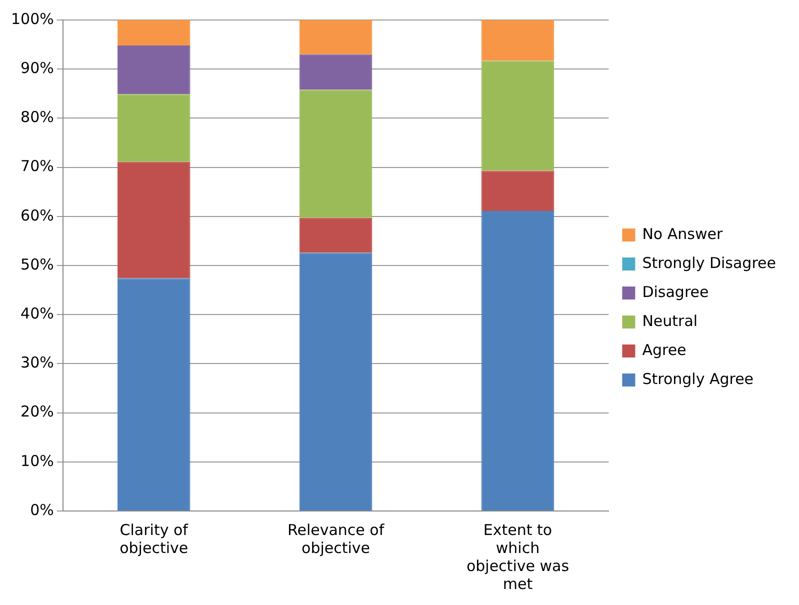 The width and height of the screenshot is (799, 605). Describe the element at coordinates (32, 19) in the screenshot. I see `y-tick-label: 100%` at that location.